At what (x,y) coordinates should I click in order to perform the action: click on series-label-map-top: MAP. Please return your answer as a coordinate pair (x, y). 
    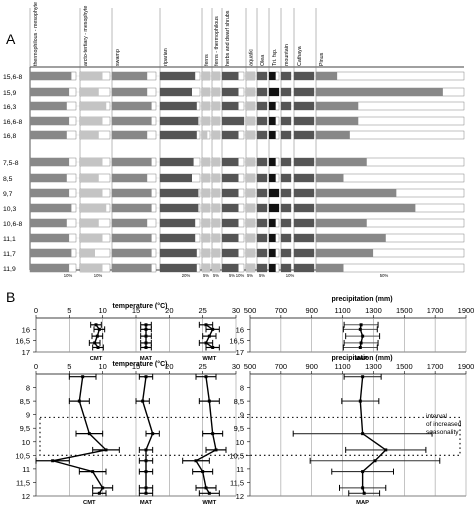
    Looking at the image, I should click on (361, 359).